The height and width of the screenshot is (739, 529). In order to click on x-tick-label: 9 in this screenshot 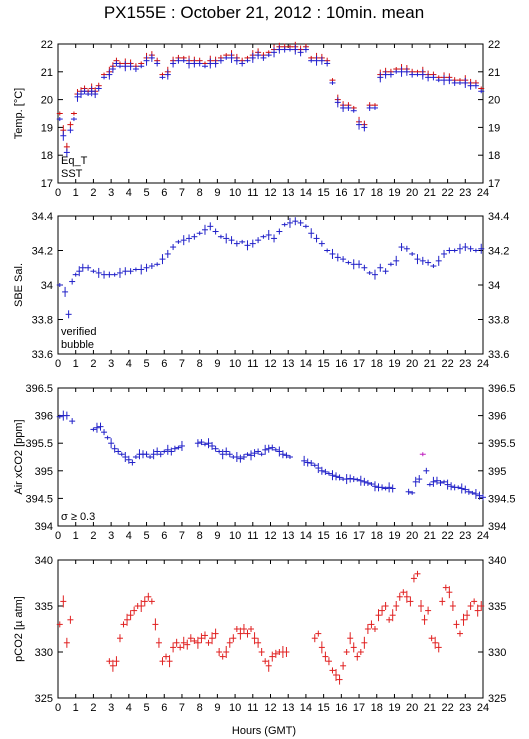, I will do `click(217, 708)`.